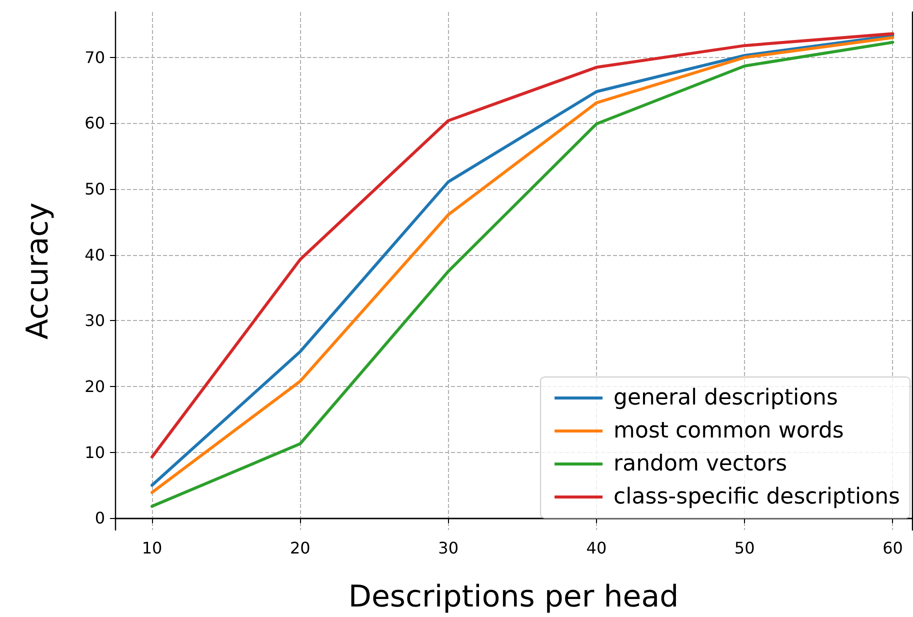 This screenshot has width=913, height=617. I want to click on legend-label: class-specific descriptions, so click(757, 497).